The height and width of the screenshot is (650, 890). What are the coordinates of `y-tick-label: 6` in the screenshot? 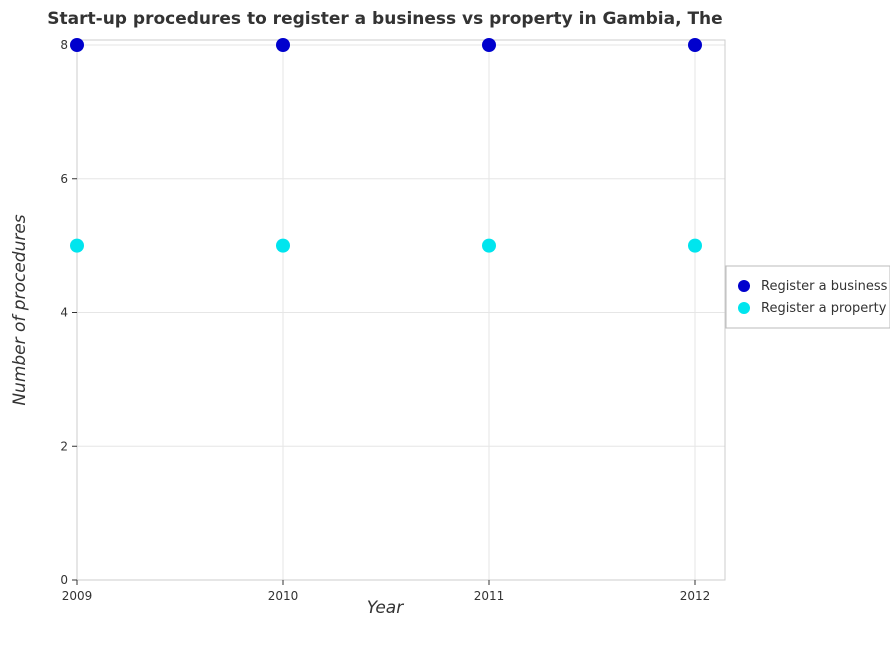 It's located at (64, 179).